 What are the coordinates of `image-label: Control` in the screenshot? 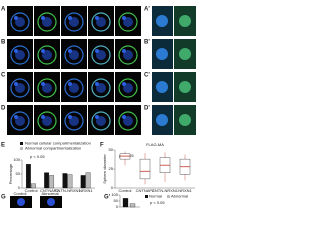 It's located at (20, 193).